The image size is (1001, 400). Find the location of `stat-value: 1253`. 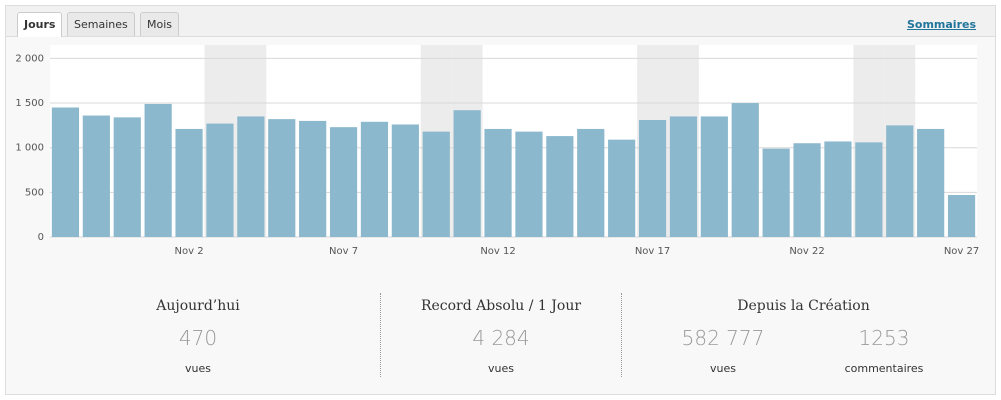

stat-value: 1253 is located at coordinates (884, 338).